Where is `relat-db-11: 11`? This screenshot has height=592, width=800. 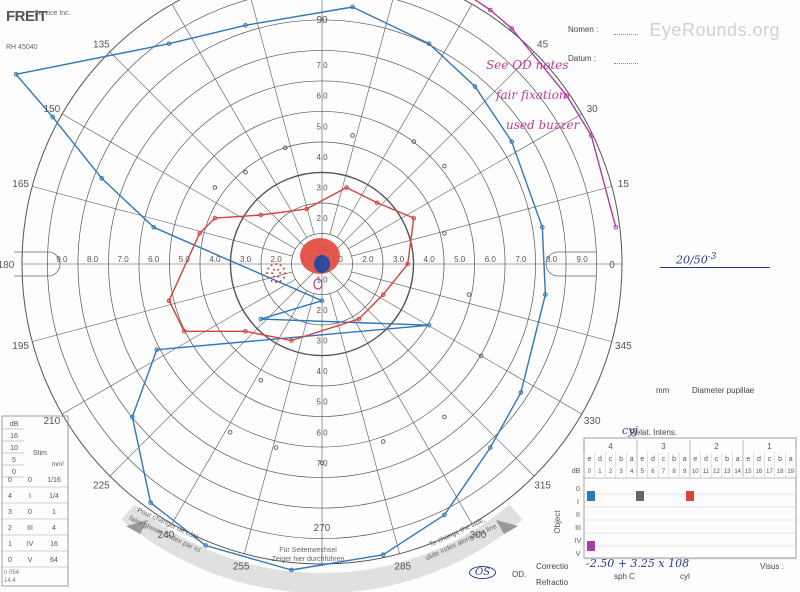
relat-db-11: 11 is located at coordinates (706, 472).